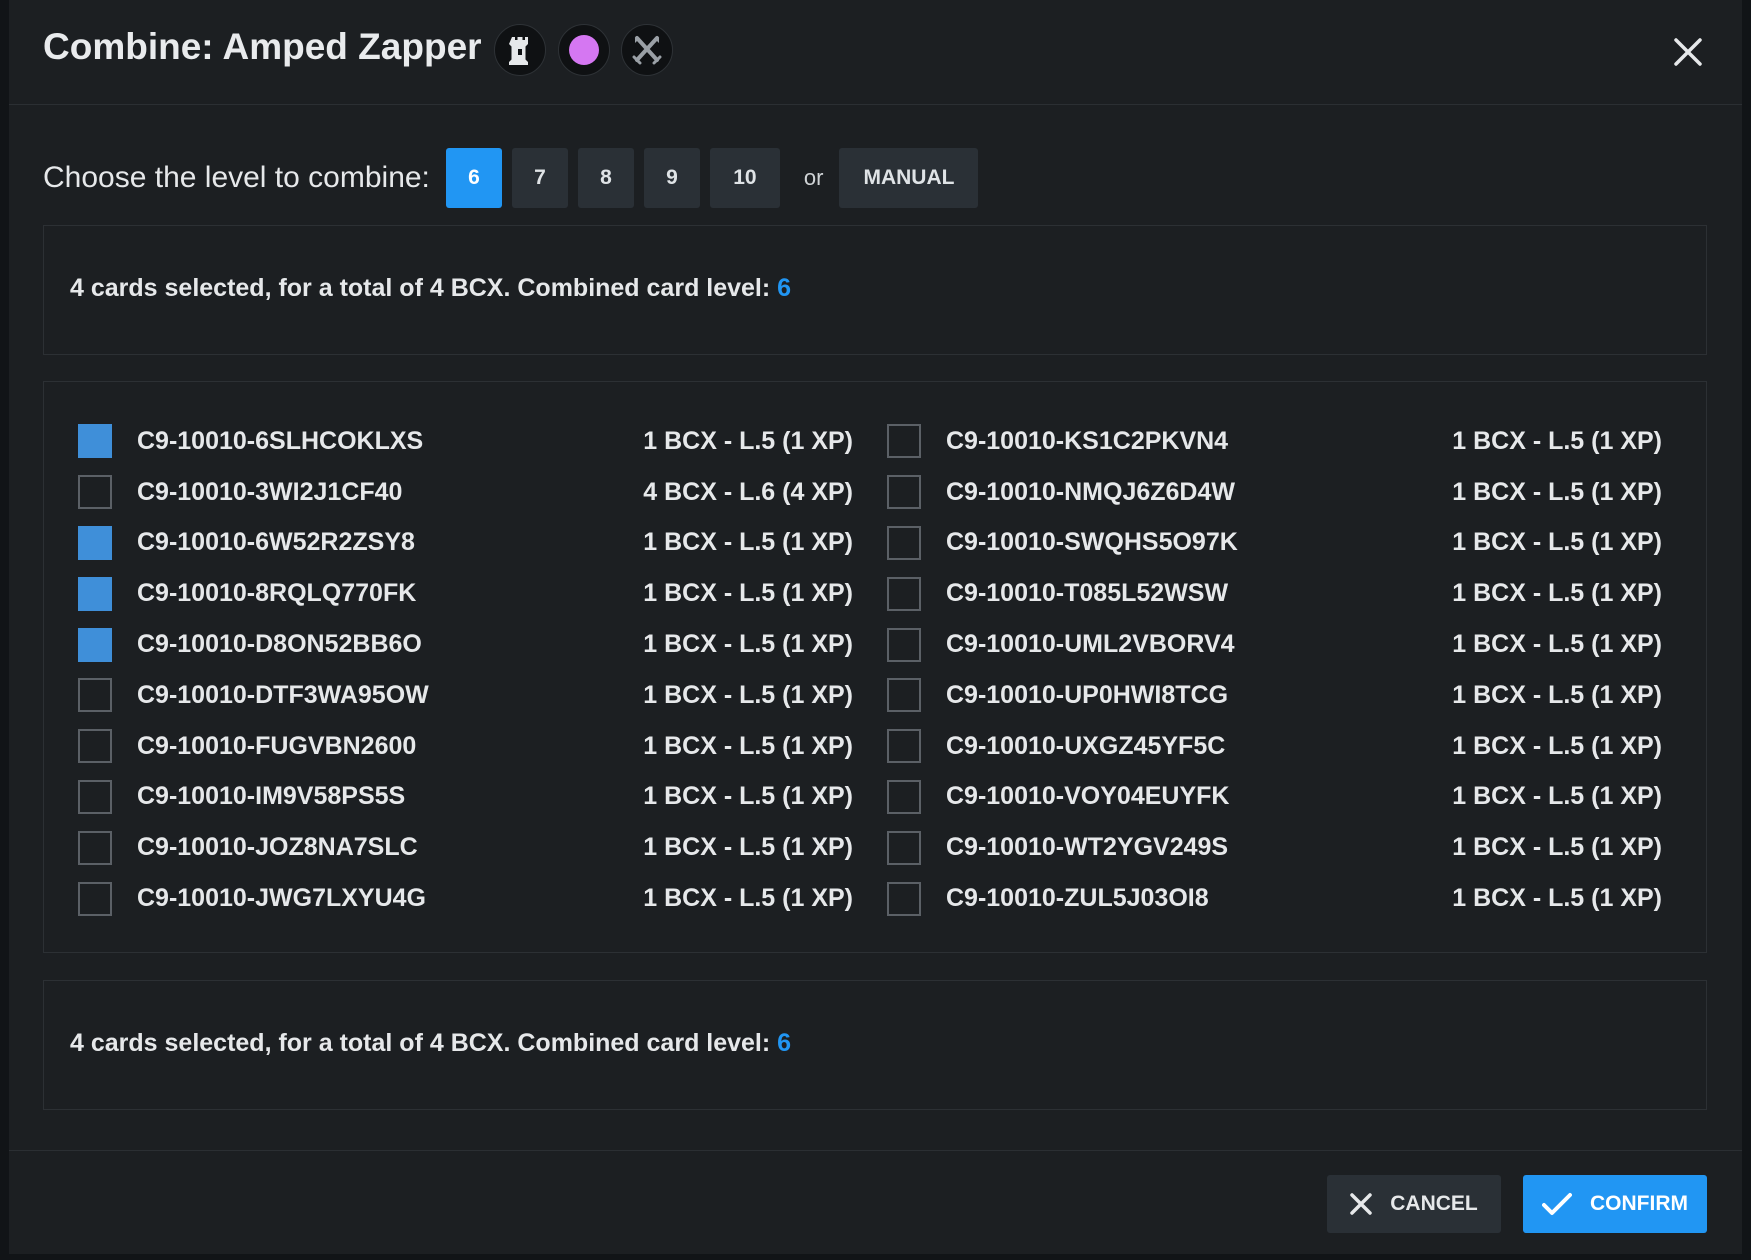 Image resolution: width=1751 pixels, height=1260 pixels. I want to click on card-id: C9-10010-WT2YGV249S, so click(1087, 847).